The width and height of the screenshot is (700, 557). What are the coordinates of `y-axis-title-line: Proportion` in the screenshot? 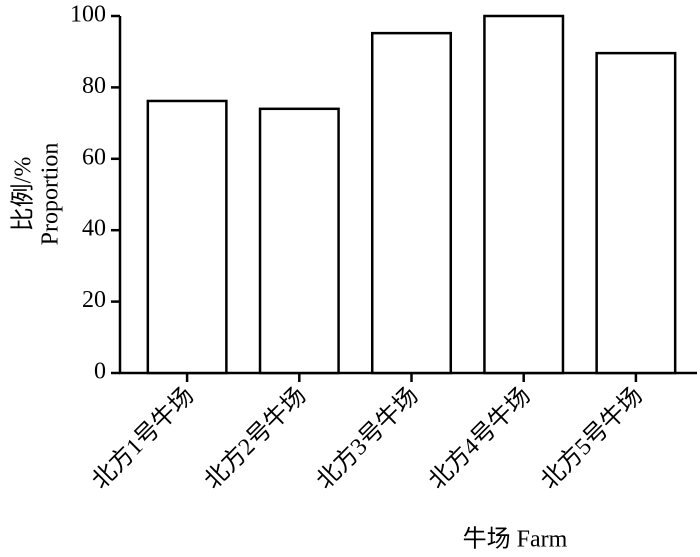 It's located at (51, 194).